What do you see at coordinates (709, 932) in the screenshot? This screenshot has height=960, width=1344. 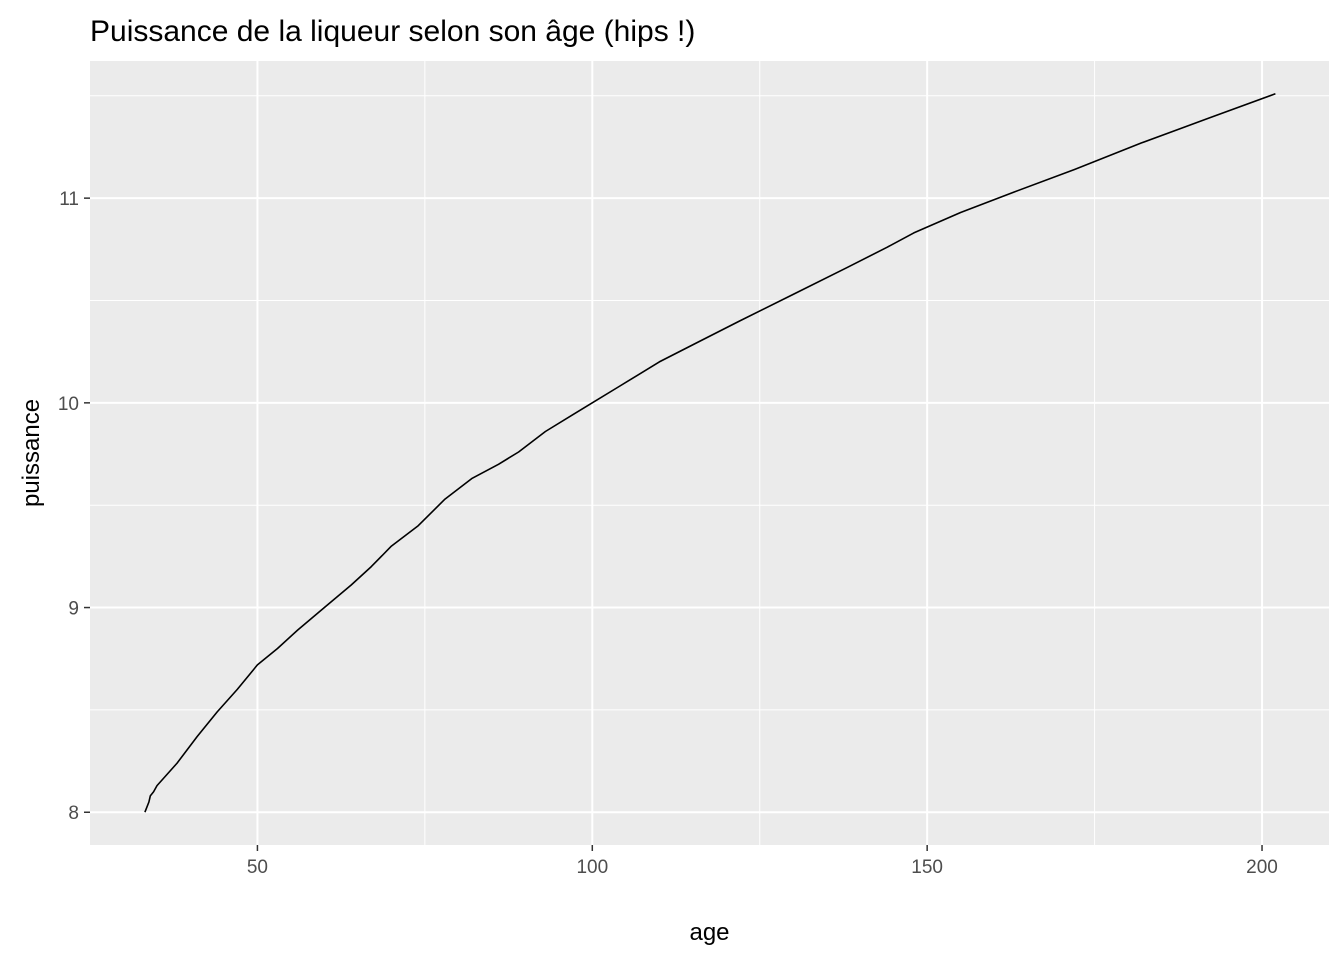 I see `x-axis-title: age` at bounding box center [709, 932].